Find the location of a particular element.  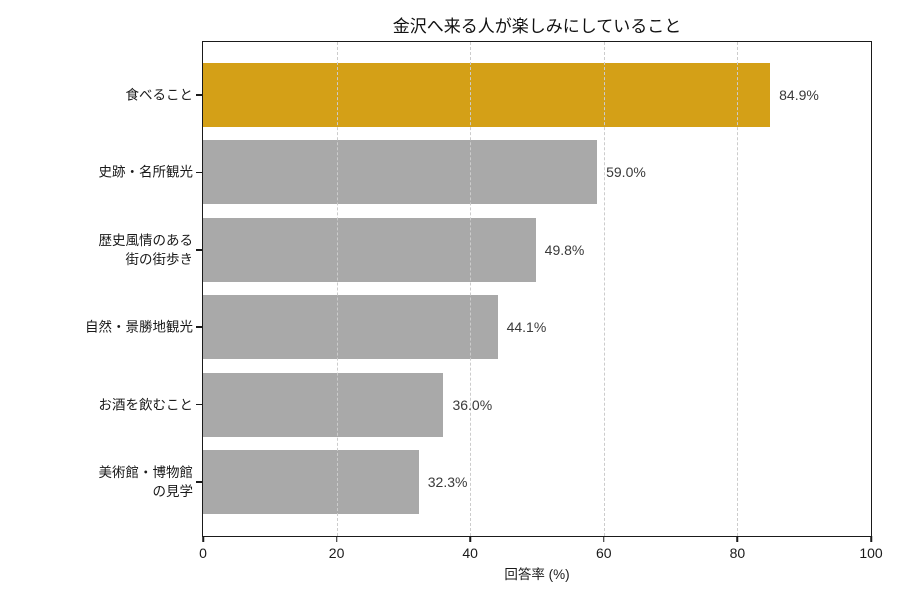

x-tick-label-100: 100 is located at coordinates (871, 553).